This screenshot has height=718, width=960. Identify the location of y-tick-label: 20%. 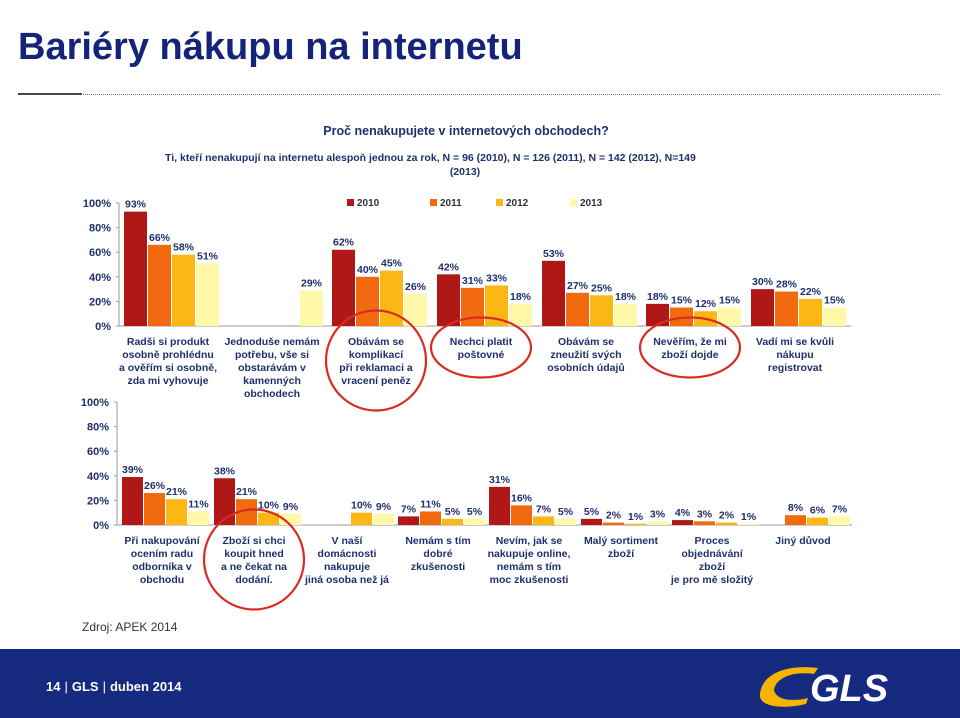
(100, 302).